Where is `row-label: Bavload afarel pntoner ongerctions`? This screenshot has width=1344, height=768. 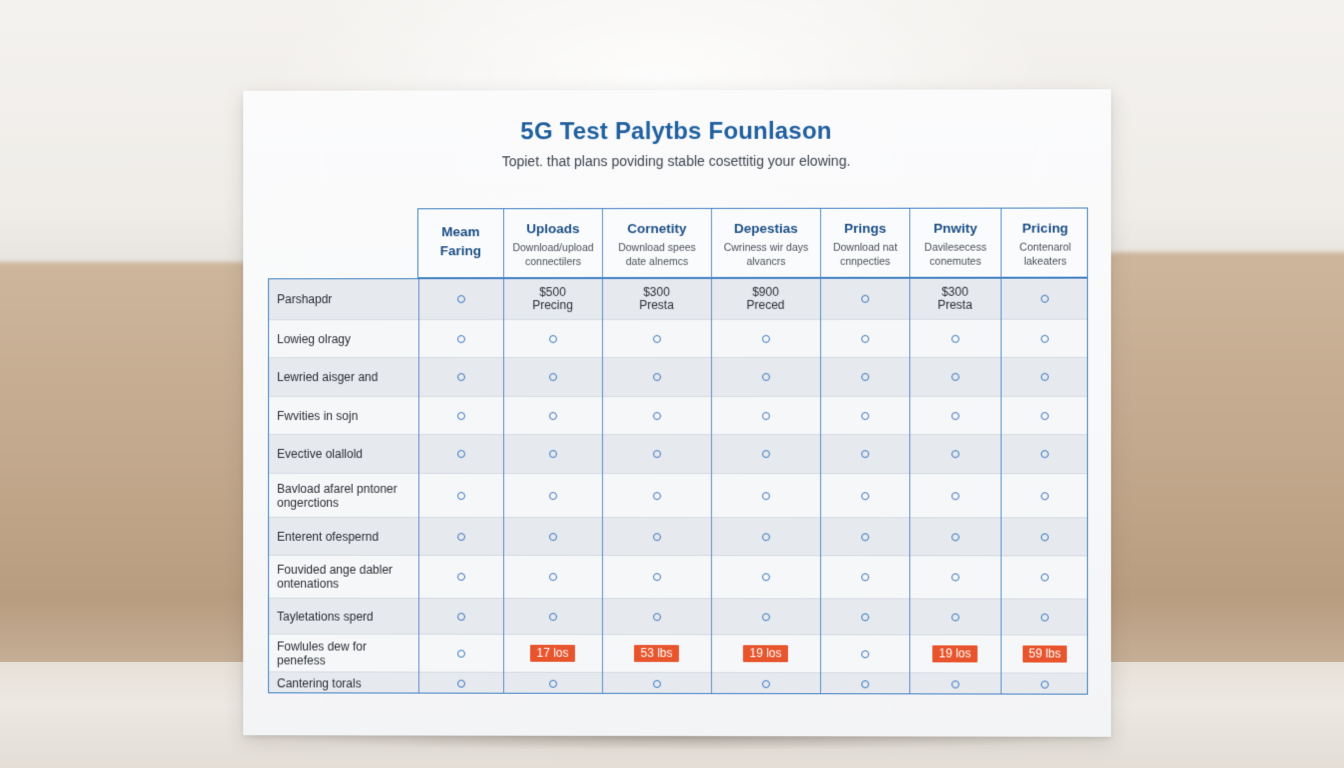 row-label: Bavload afarel pntoner ongerctions is located at coordinates (344, 495).